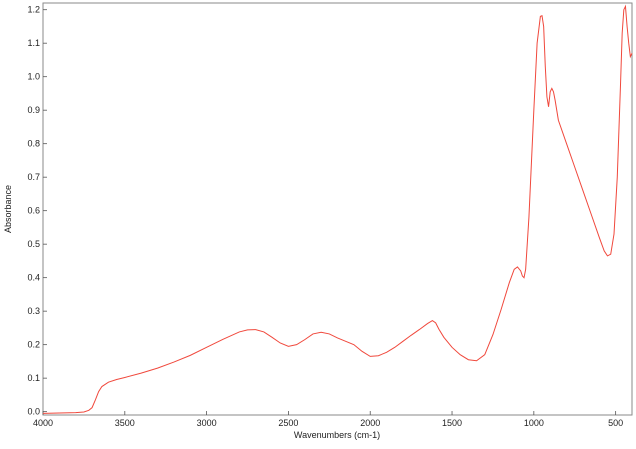 The image size is (636, 449). What do you see at coordinates (125, 423) in the screenshot?
I see `x-tick-label: 3500` at bounding box center [125, 423].